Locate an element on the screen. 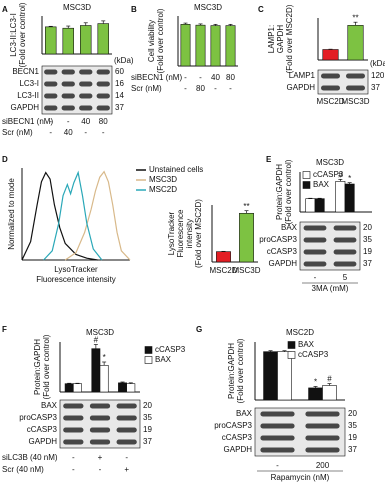 Image resolution: width=385 pixels, height=500 pixels. kda-label: 60 is located at coordinates (119, 71).